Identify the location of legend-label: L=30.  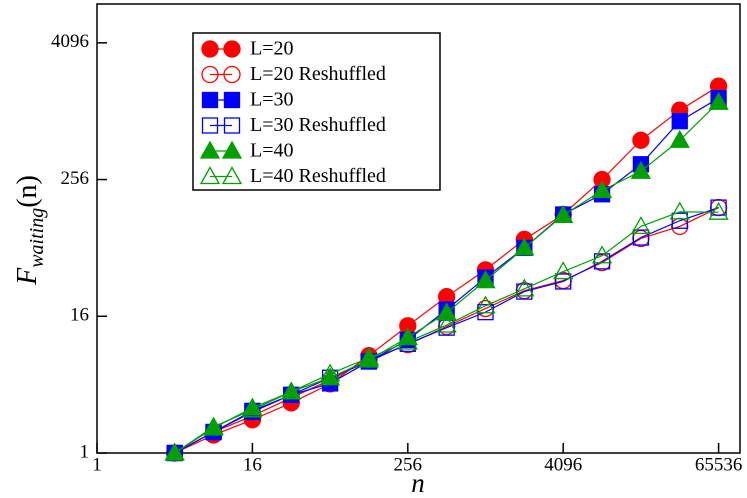
(272, 100).